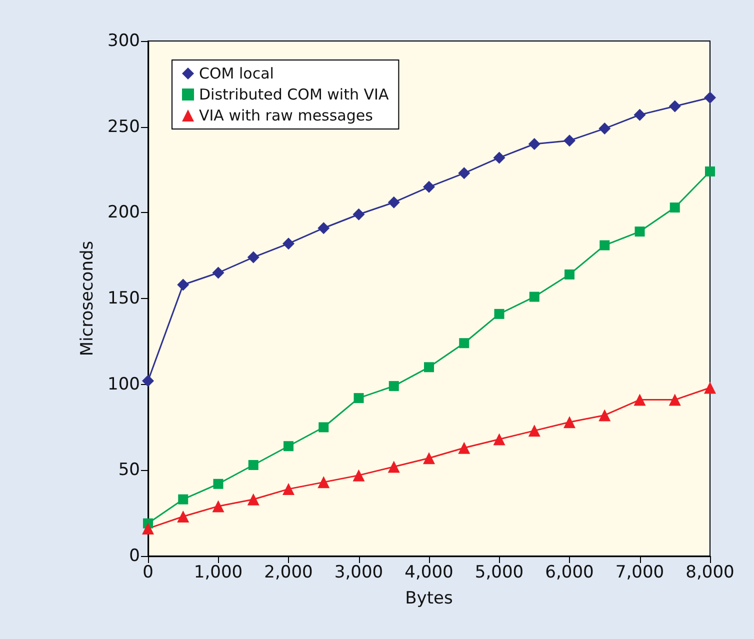  I want to click on x-tick-label: 7,000, so click(639, 572).